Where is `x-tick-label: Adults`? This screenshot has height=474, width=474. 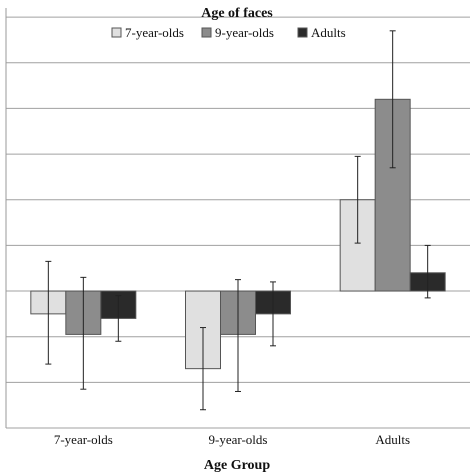 x-tick-label: Adults is located at coordinates (392, 439).